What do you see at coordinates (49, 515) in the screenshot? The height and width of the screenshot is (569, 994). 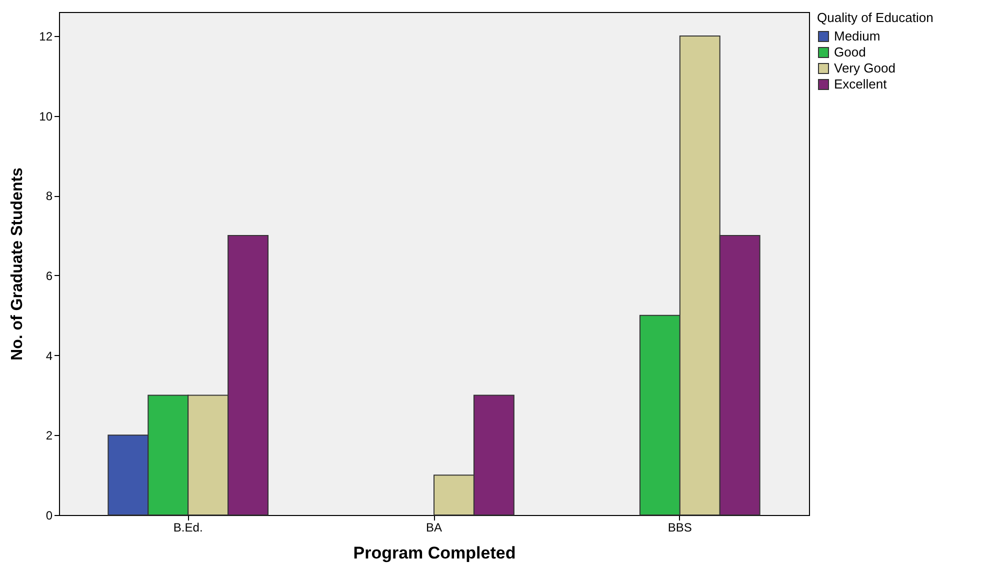 I see `y-tick-label: 0` at bounding box center [49, 515].